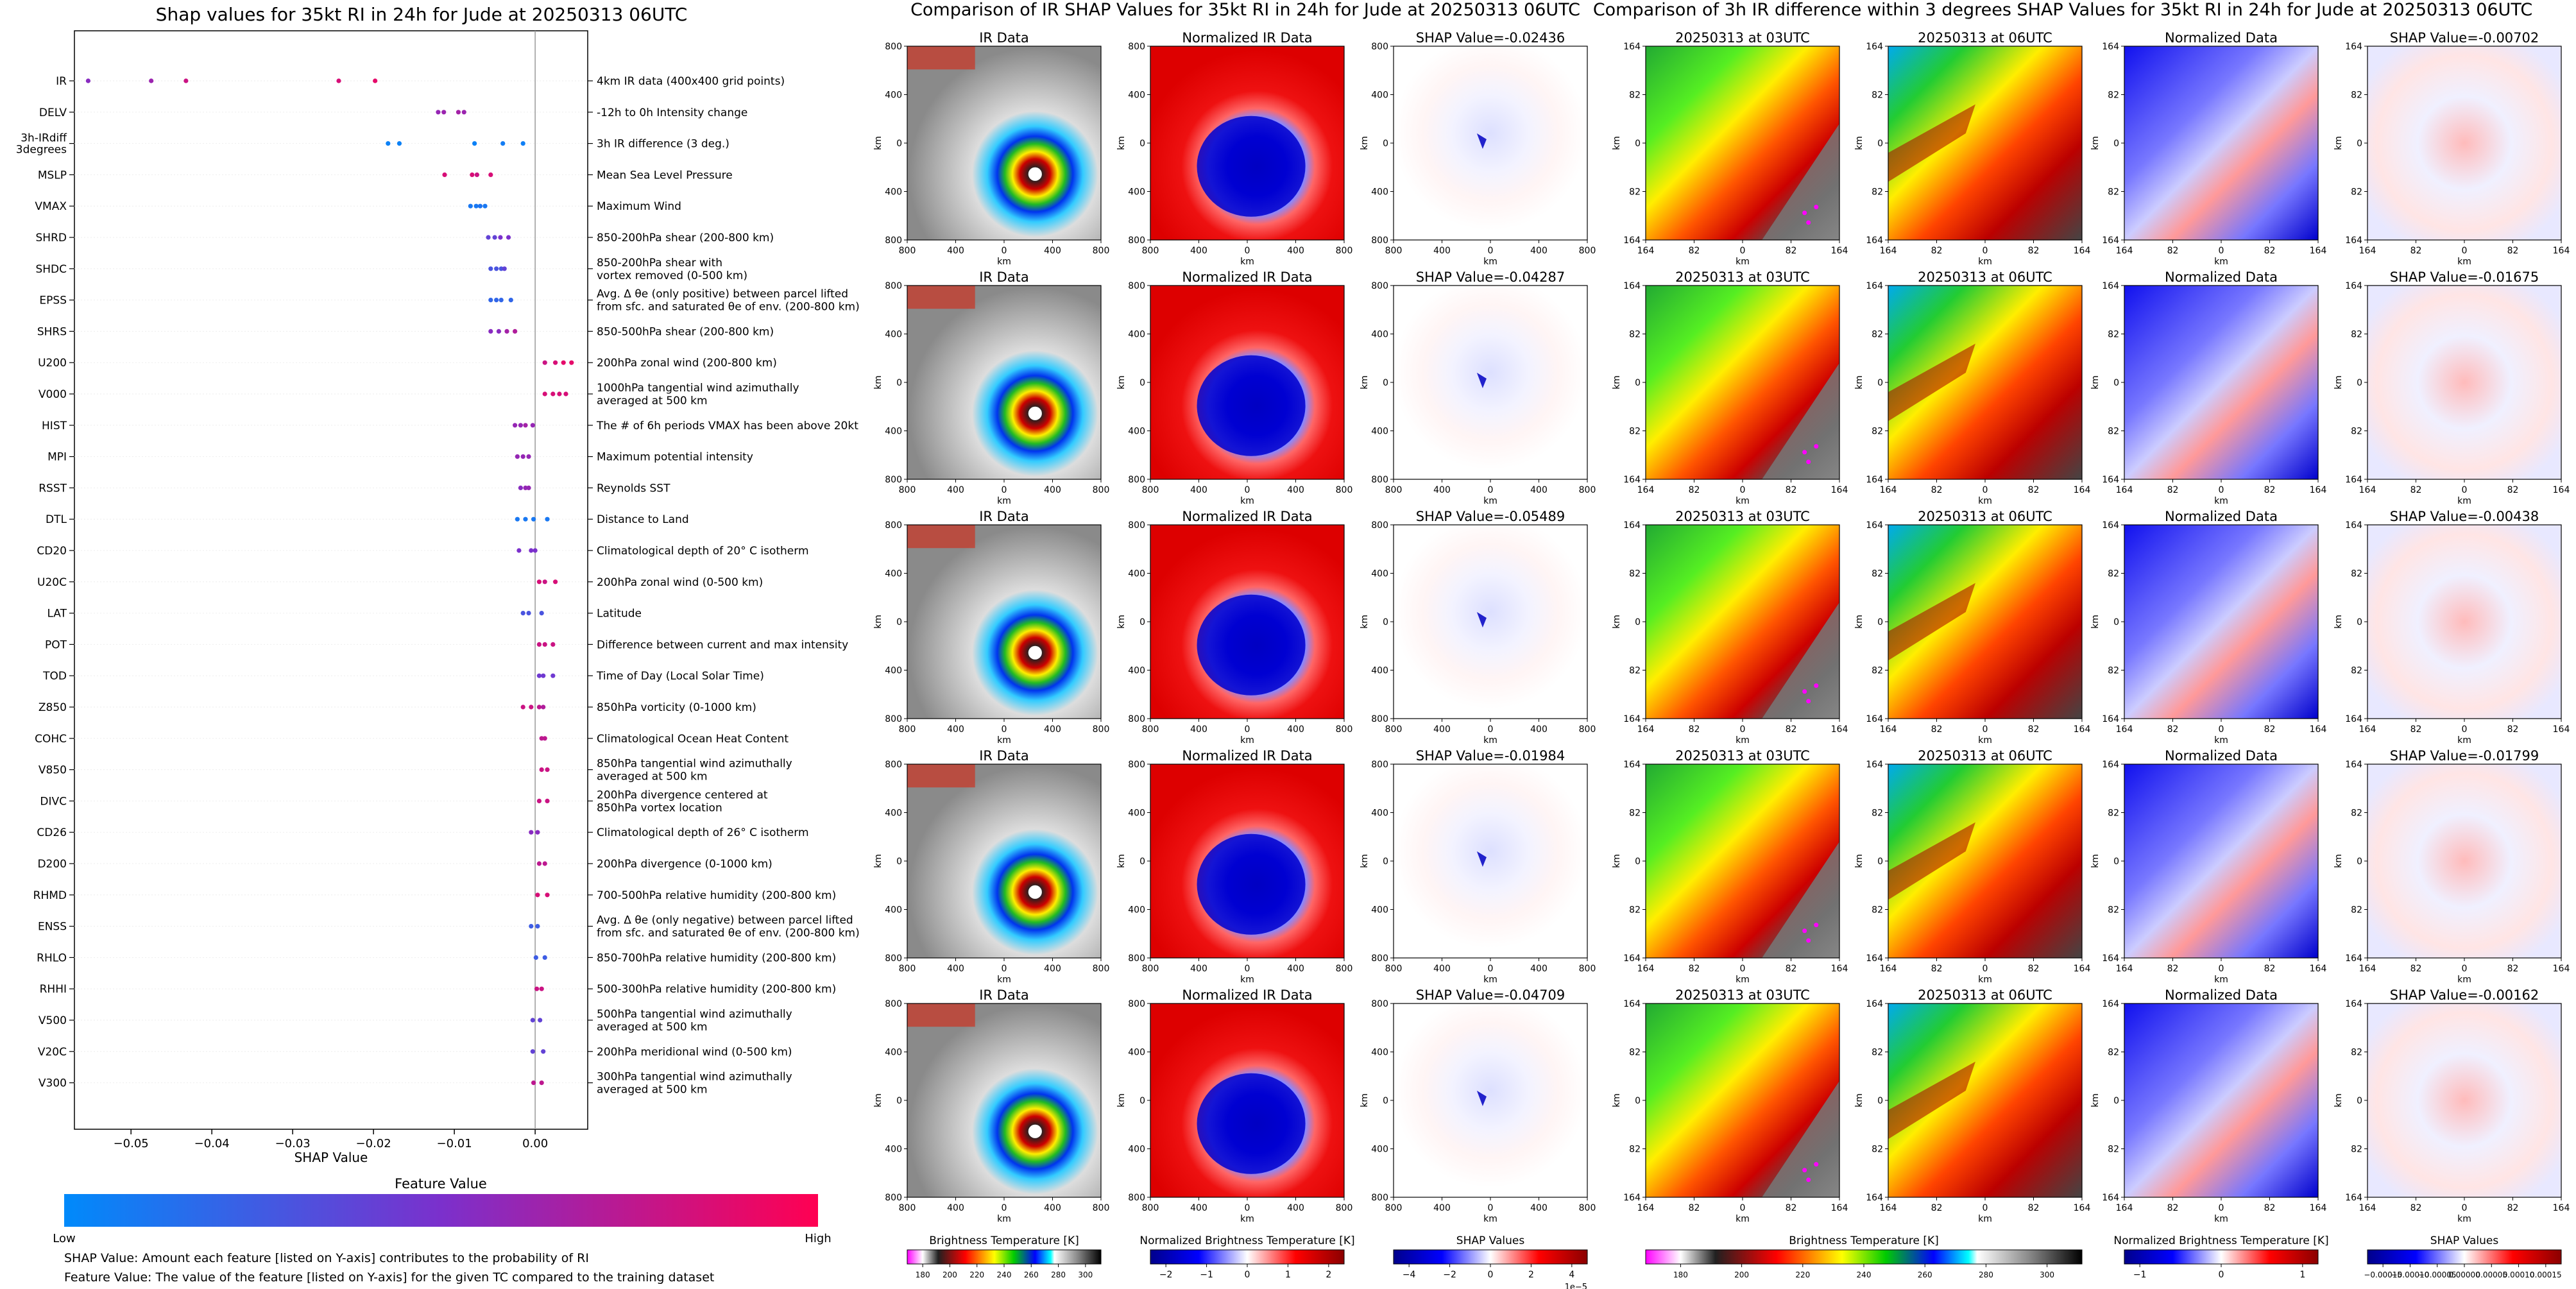 The image size is (2576, 1289). I want to click on panel-title: 20250313 at 03UTC, so click(1743, 516).